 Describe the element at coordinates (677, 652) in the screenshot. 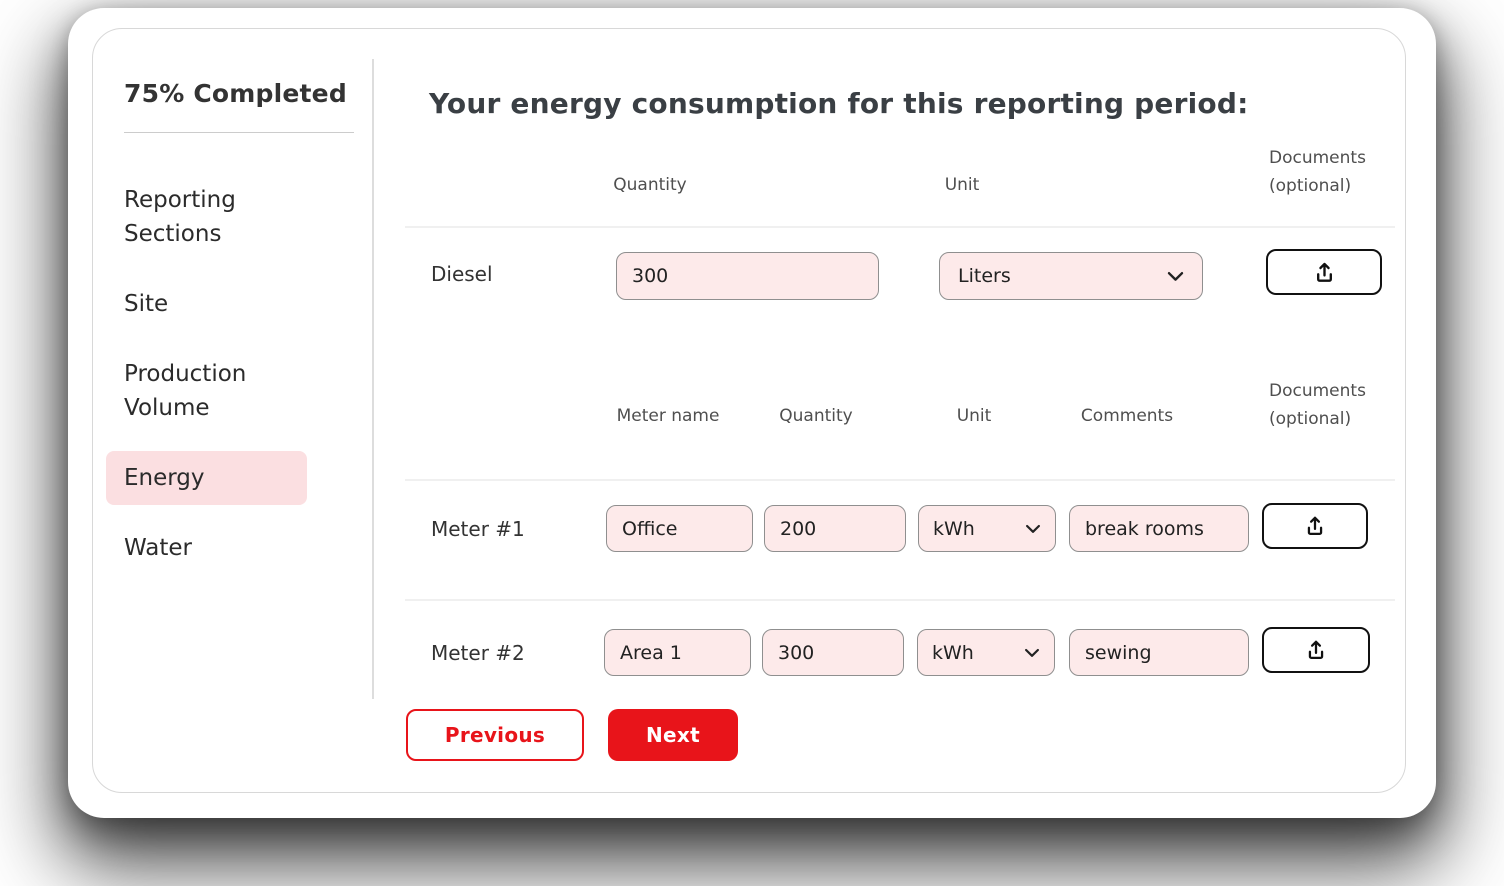

I see `meter2-name-input` at that location.